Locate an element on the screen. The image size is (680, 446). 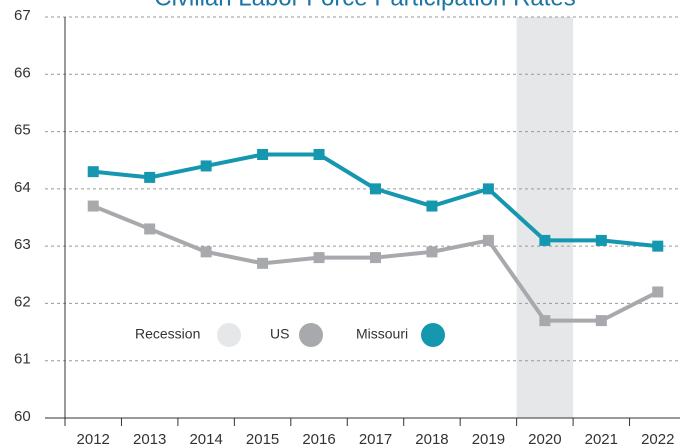
y-tick-label: 62 is located at coordinates (22, 301).